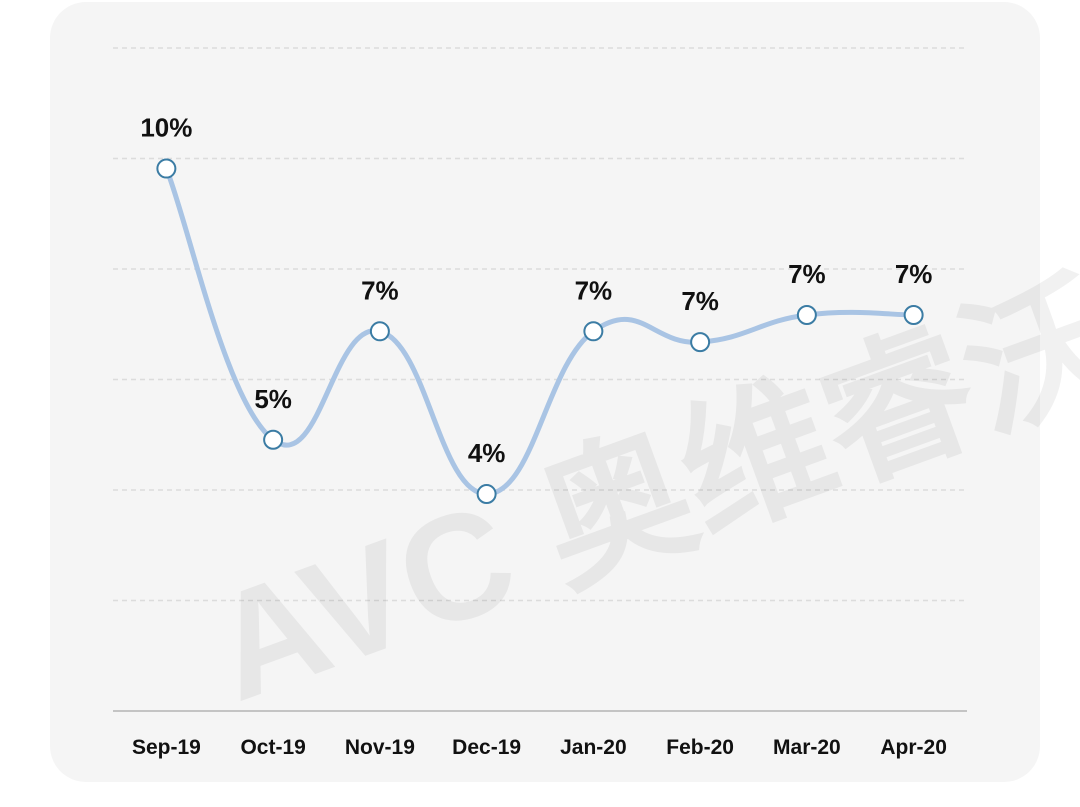  What do you see at coordinates (380, 747) in the screenshot?
I see `x-tick-label: Nov-19` at bounding box center [380, 747].